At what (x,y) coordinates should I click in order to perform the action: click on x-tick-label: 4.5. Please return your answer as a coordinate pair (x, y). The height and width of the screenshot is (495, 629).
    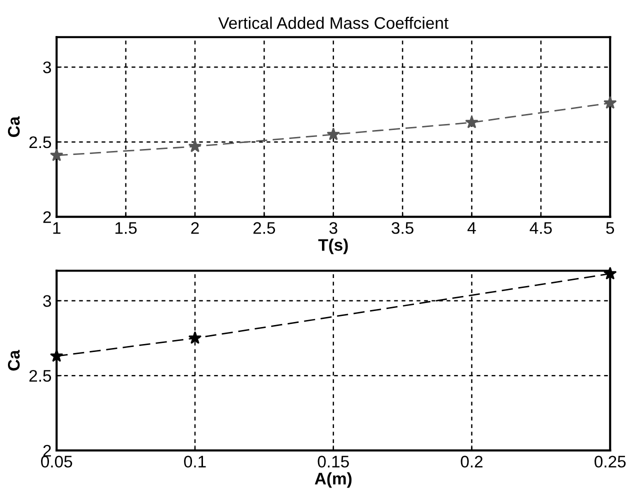
    Looking at the image, I should click on (541, 228).